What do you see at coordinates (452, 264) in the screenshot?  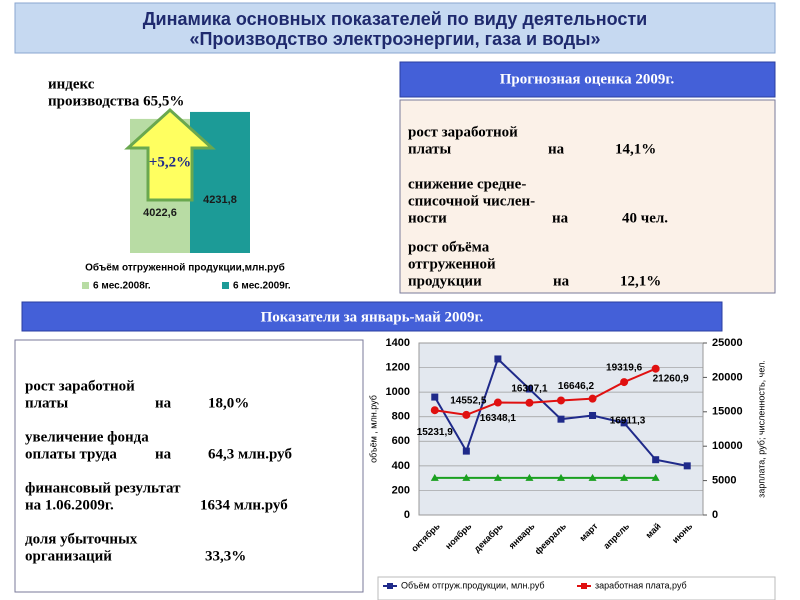 I see `item-line: отгруженной` at bounding box center [452, 264].